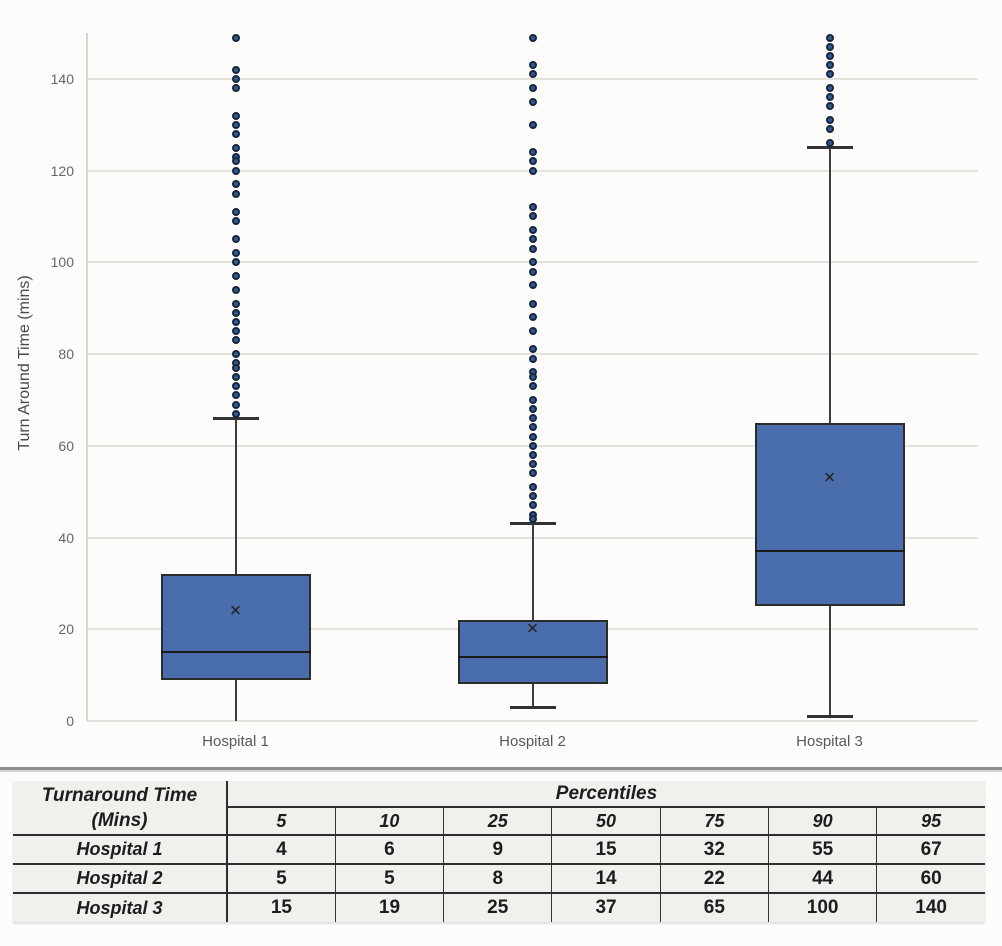  I want to click on y-tick-label: 80, so click(66, 354).